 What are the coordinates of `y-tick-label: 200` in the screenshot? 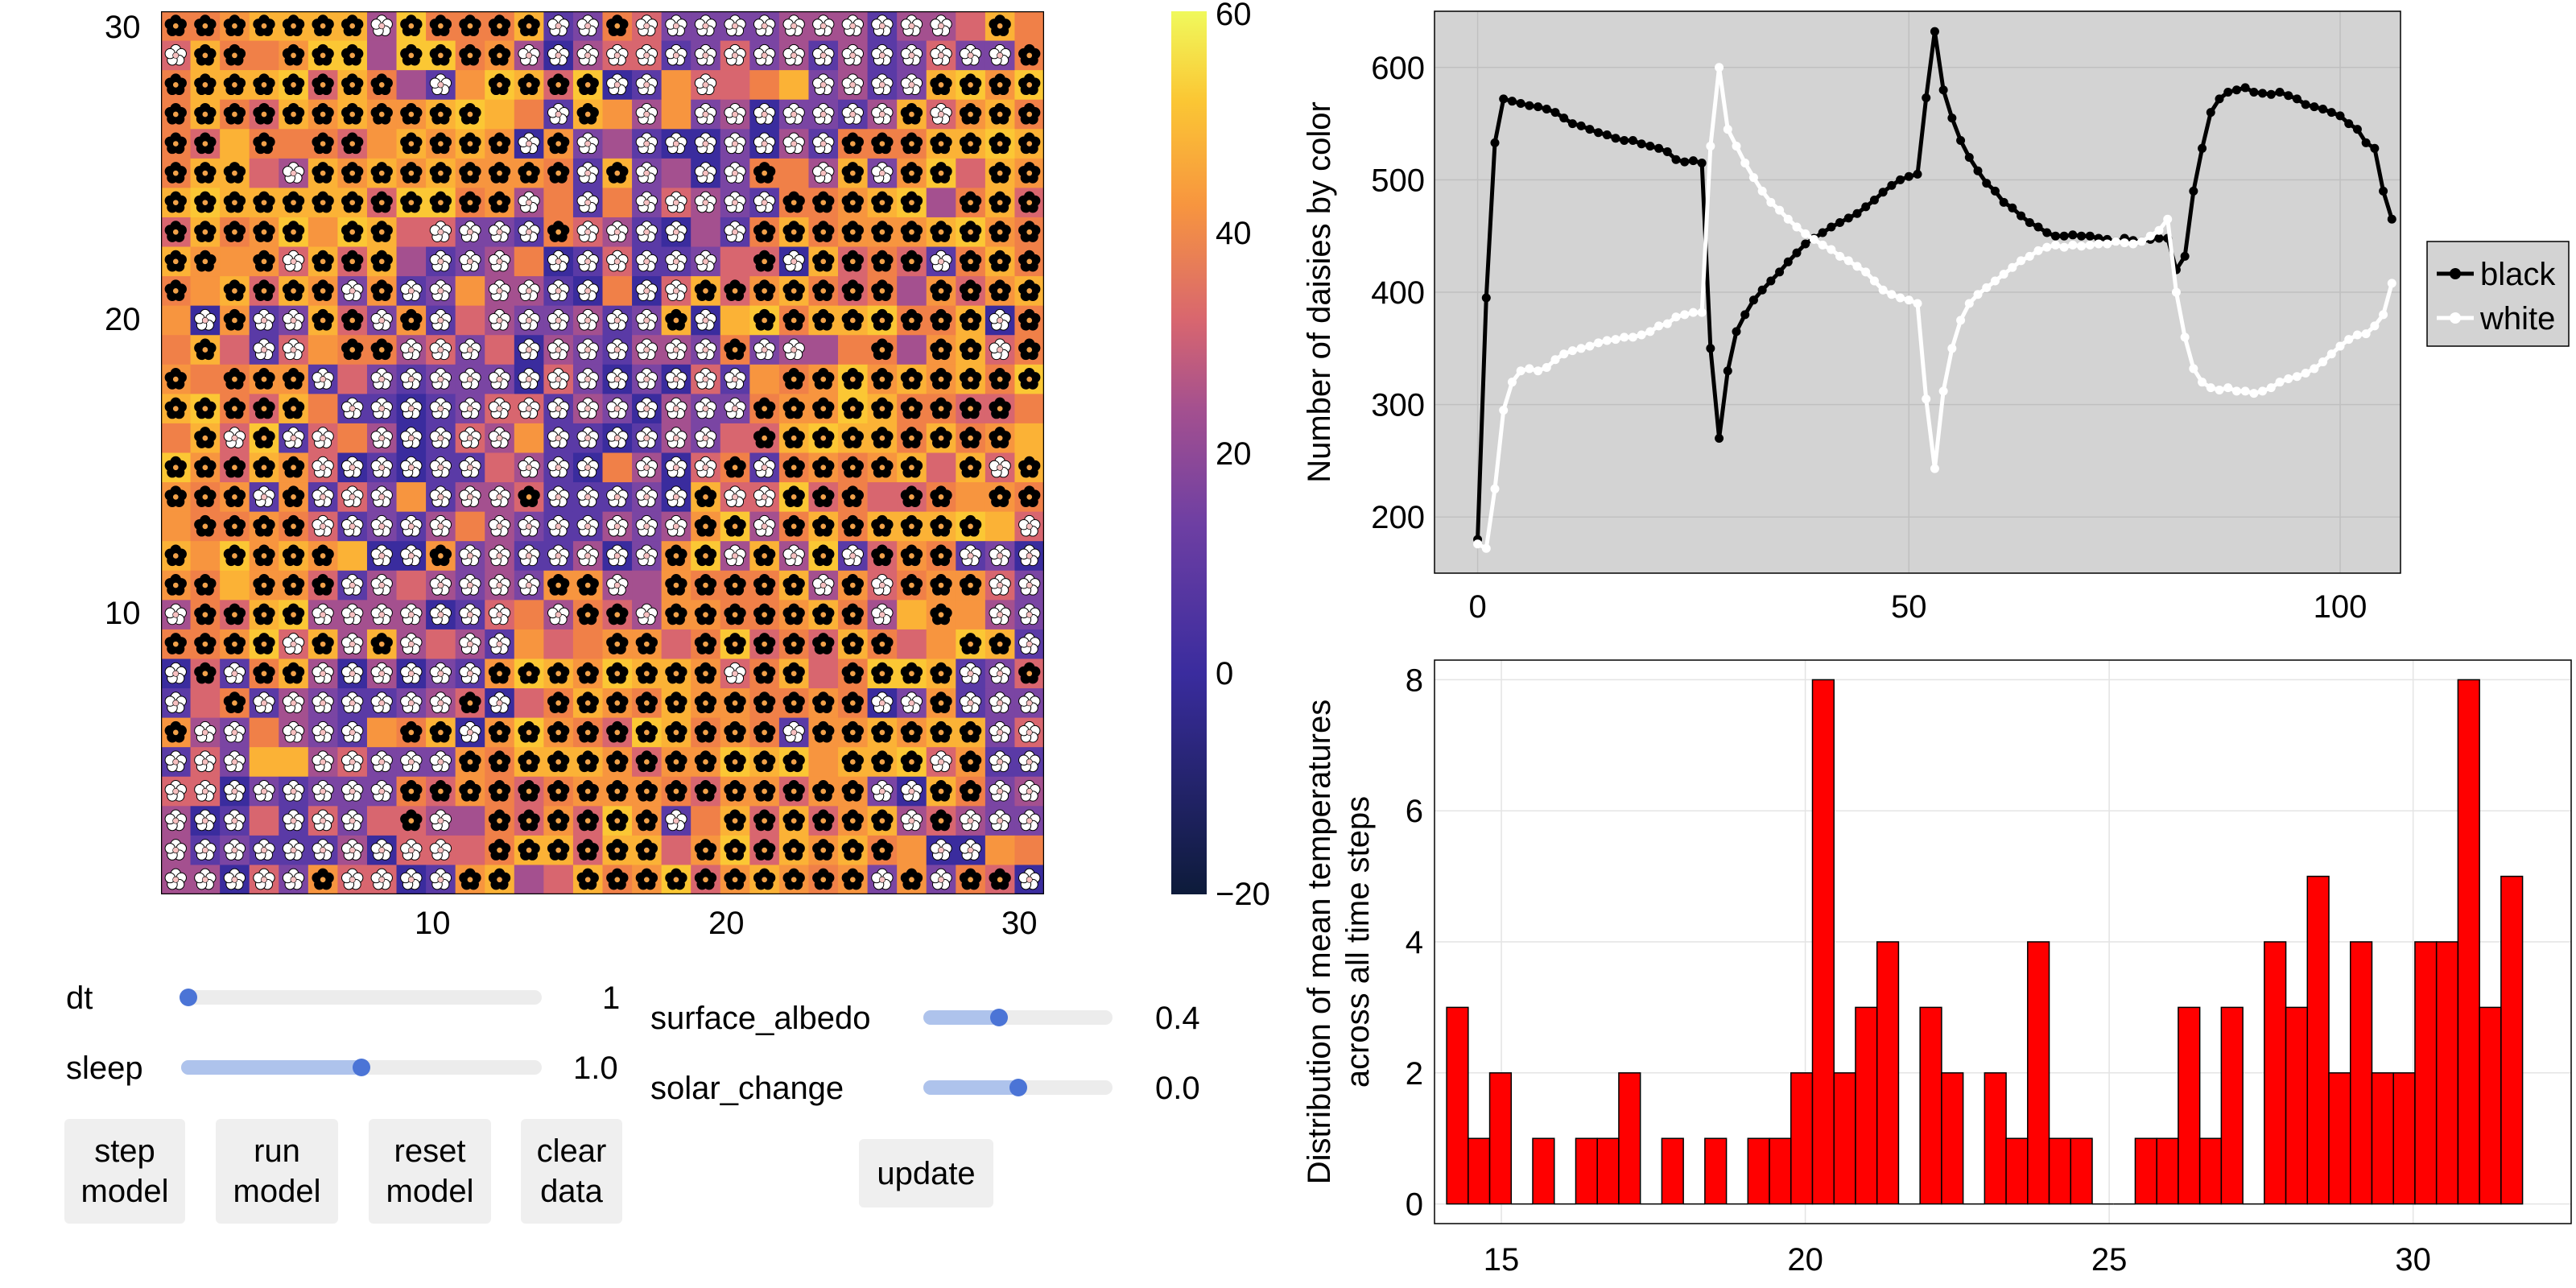 It's located at (1398, 517).